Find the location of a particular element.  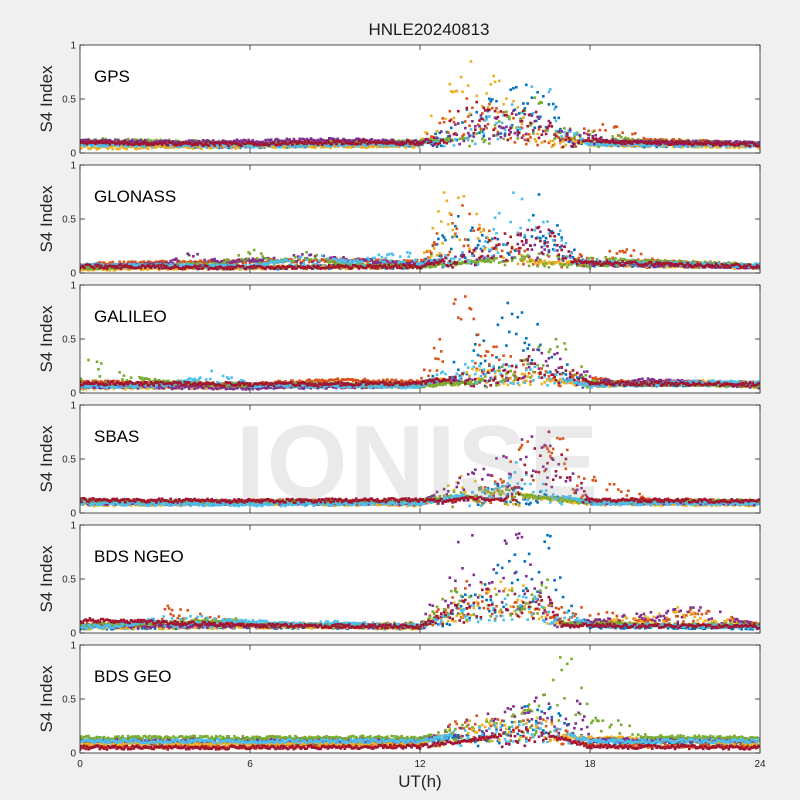

panel-data is located at coordinates (420, 105).